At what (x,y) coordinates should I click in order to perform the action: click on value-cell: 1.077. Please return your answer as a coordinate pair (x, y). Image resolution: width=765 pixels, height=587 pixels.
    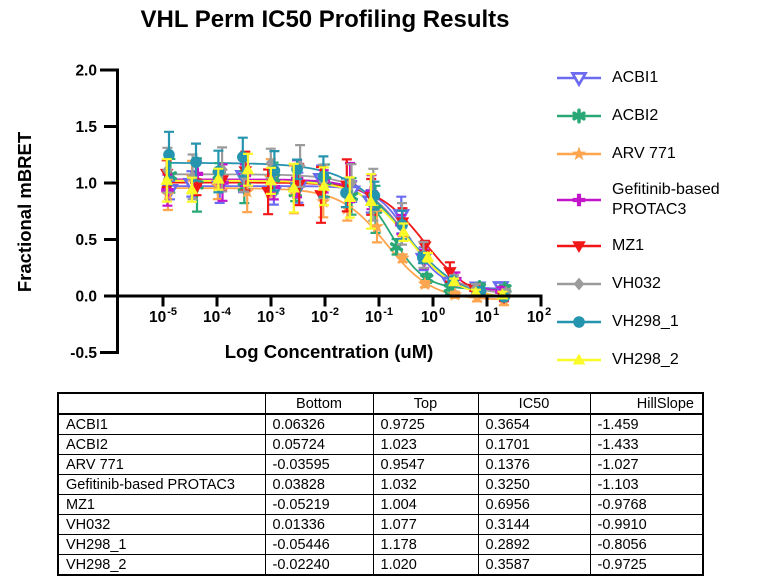
    Looking at the image, I should click on (425, 524).